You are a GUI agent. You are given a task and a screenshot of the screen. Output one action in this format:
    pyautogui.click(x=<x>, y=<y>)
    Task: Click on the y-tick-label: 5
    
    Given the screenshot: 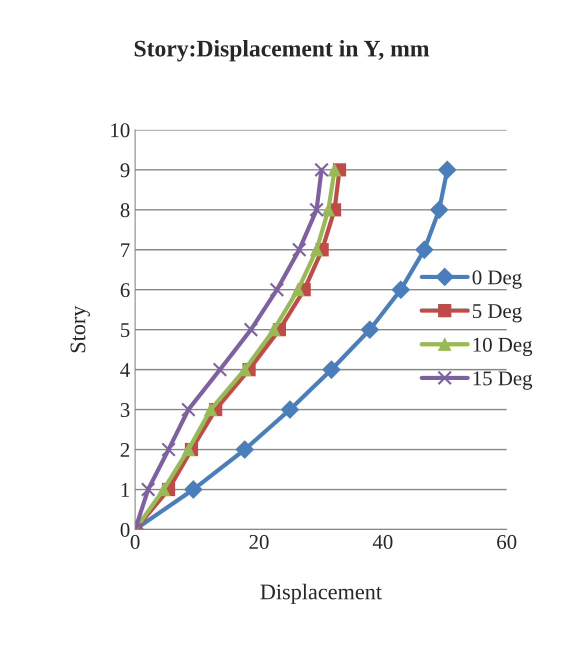 What is the action you would take?
    pyautogui.click(x=125, y=330)
    